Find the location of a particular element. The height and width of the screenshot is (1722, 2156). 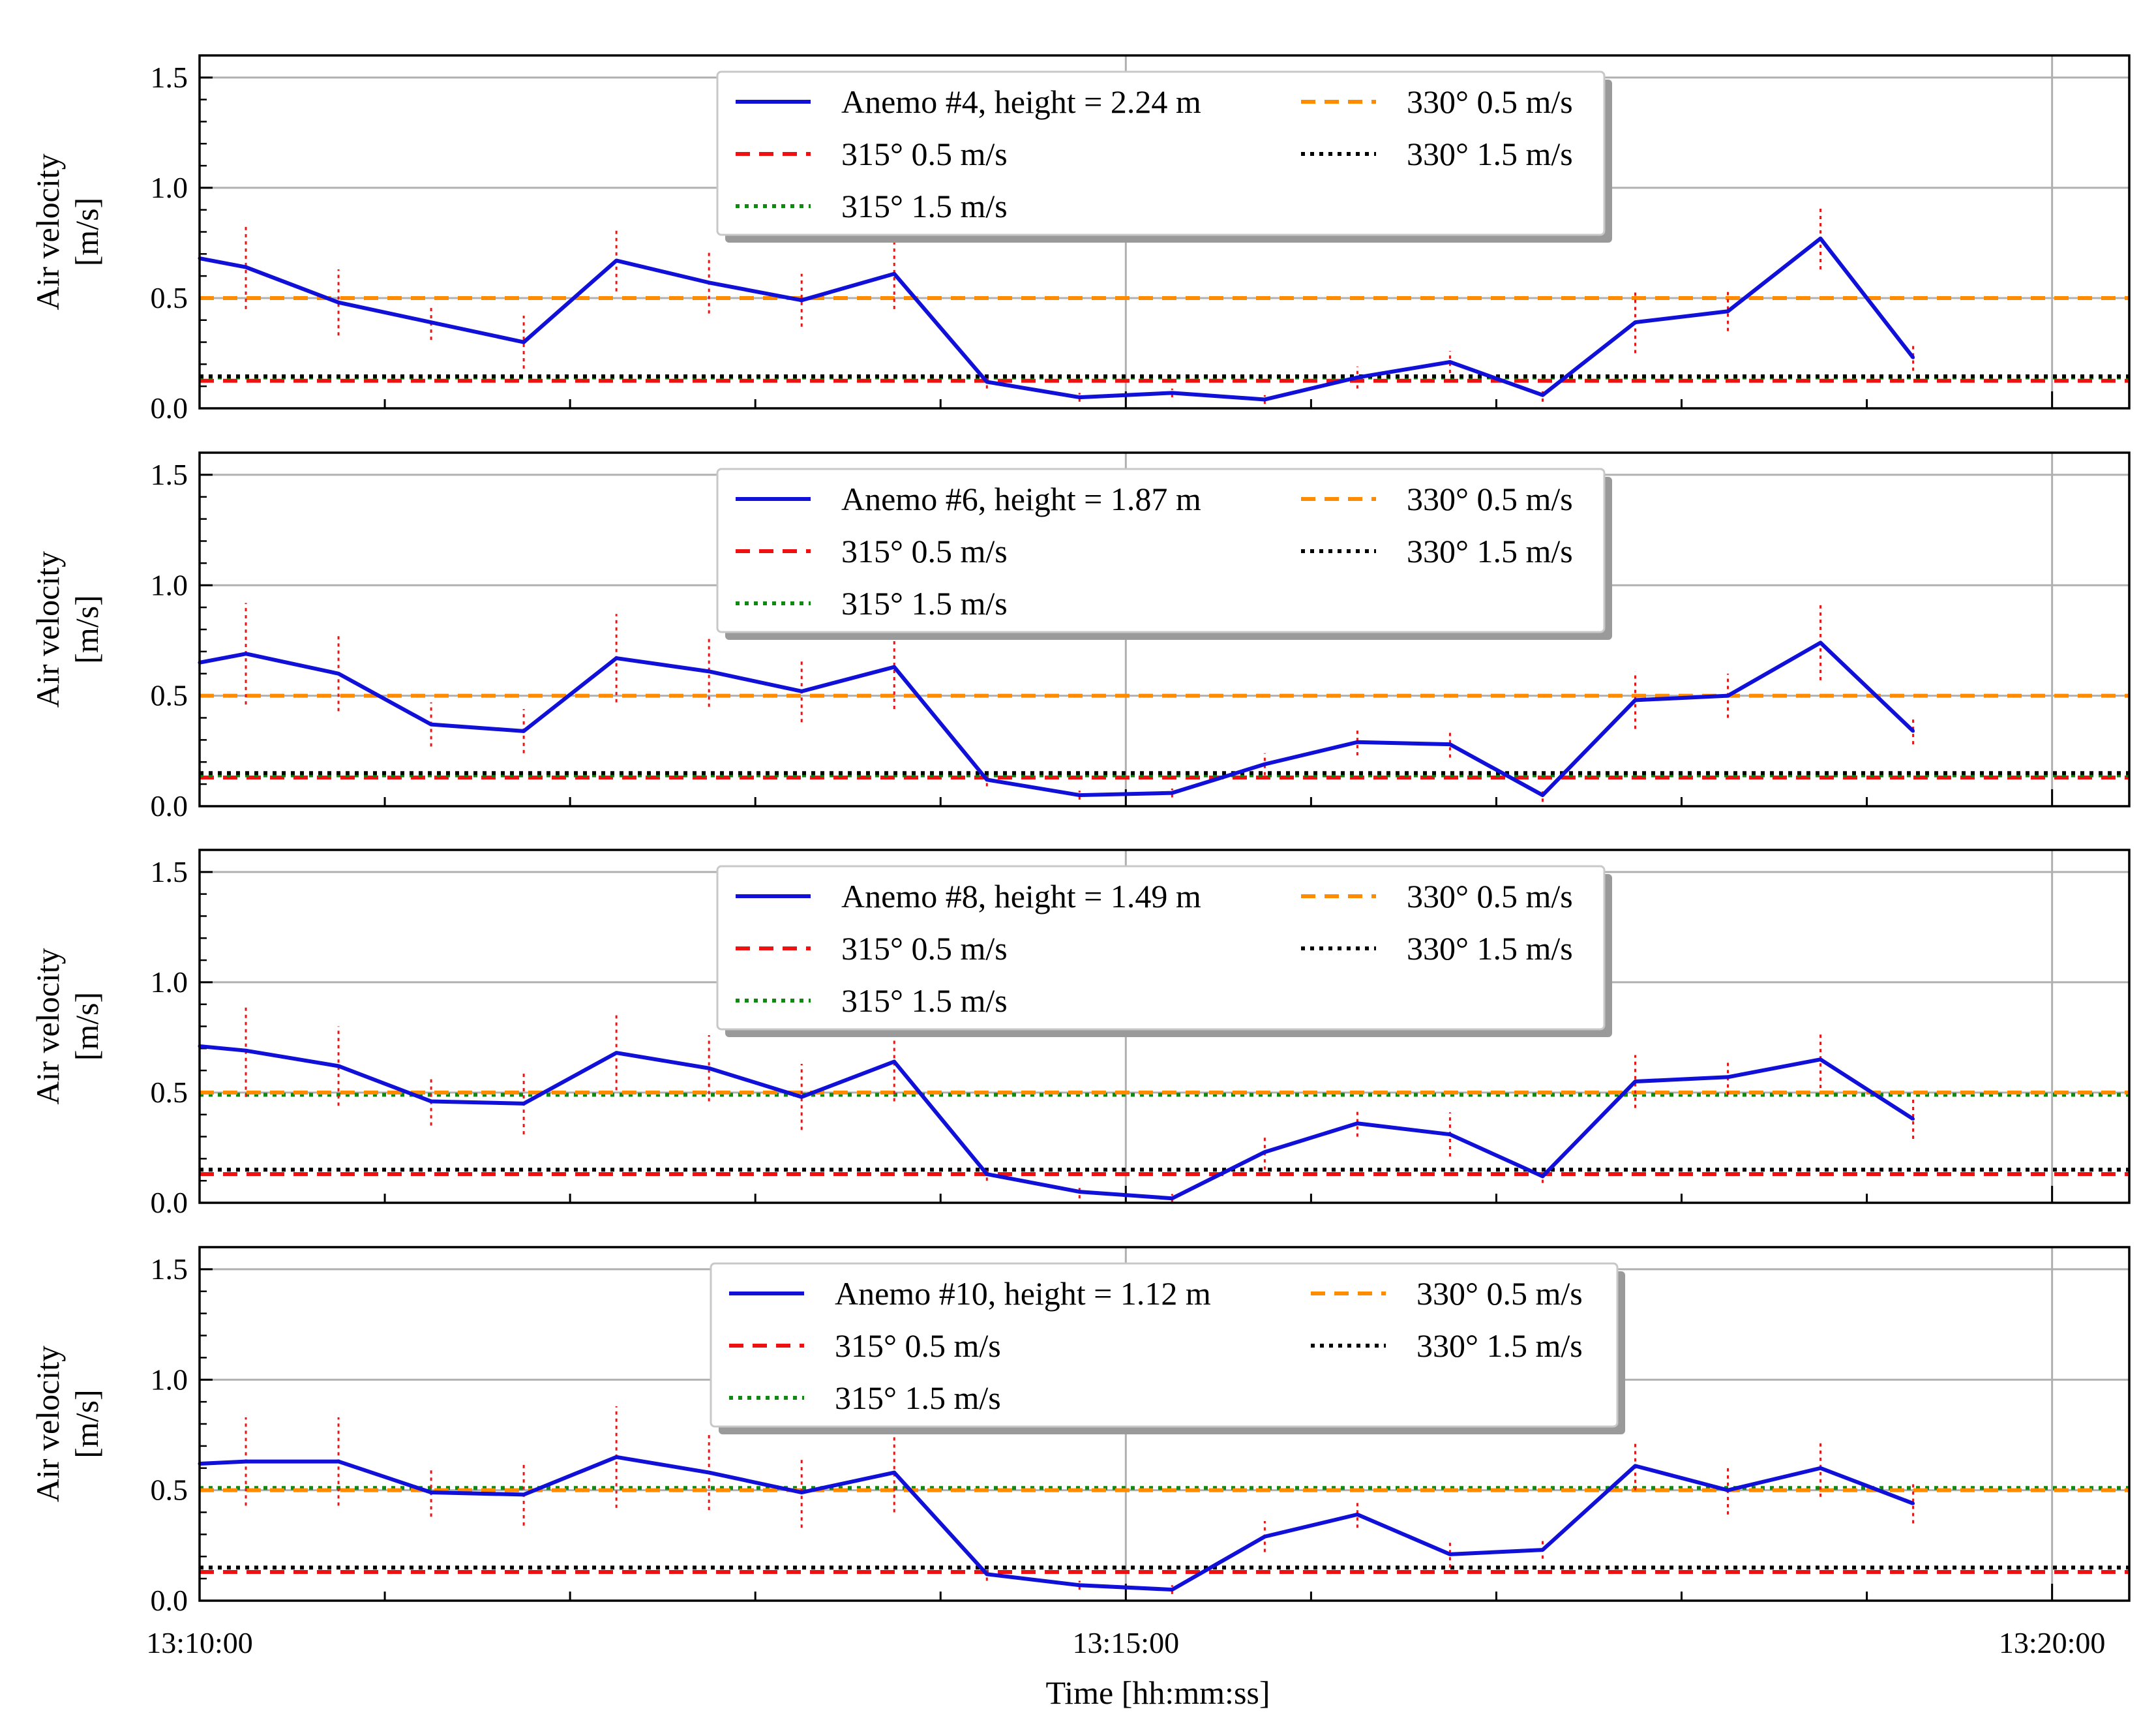

legend-label: Anemo #10, height = 1.12 m is located at coordinates (1023, 1293).